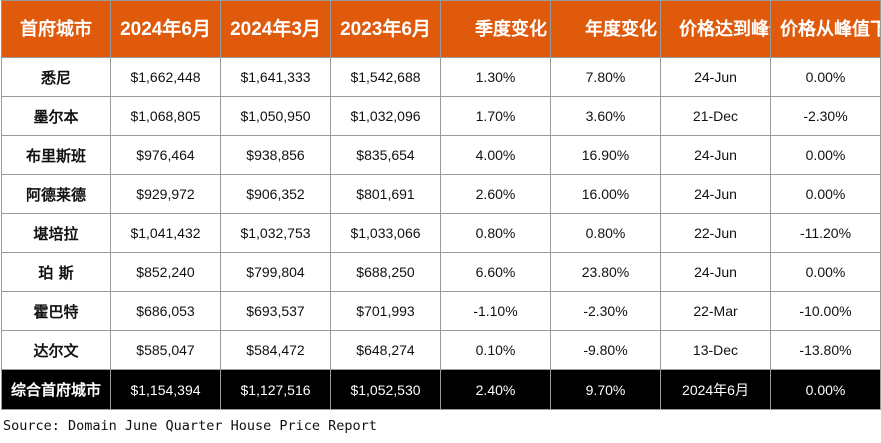 The width and height of the screenshot is (881, 443). I want to click on city-cell: 布里斯班, so click(56, 155).